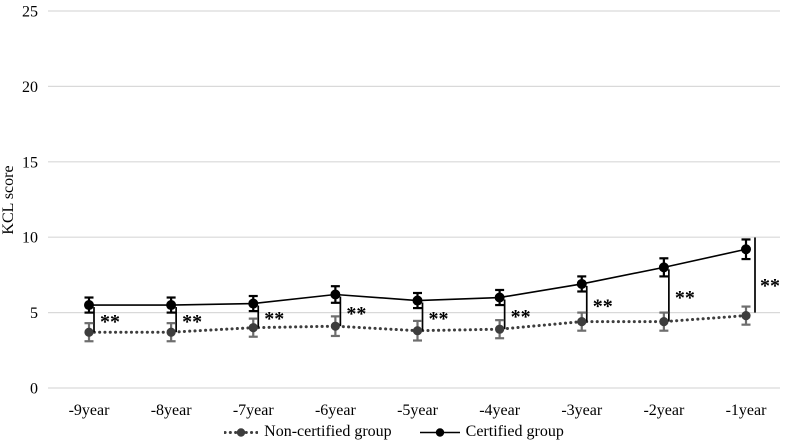 The height and width of the screenshot is (447, 788). What do you see at coordinates (747, 410) in the screenshot?
I see `x-axis-tick-label: -1year` at bounding box center [747, 410].